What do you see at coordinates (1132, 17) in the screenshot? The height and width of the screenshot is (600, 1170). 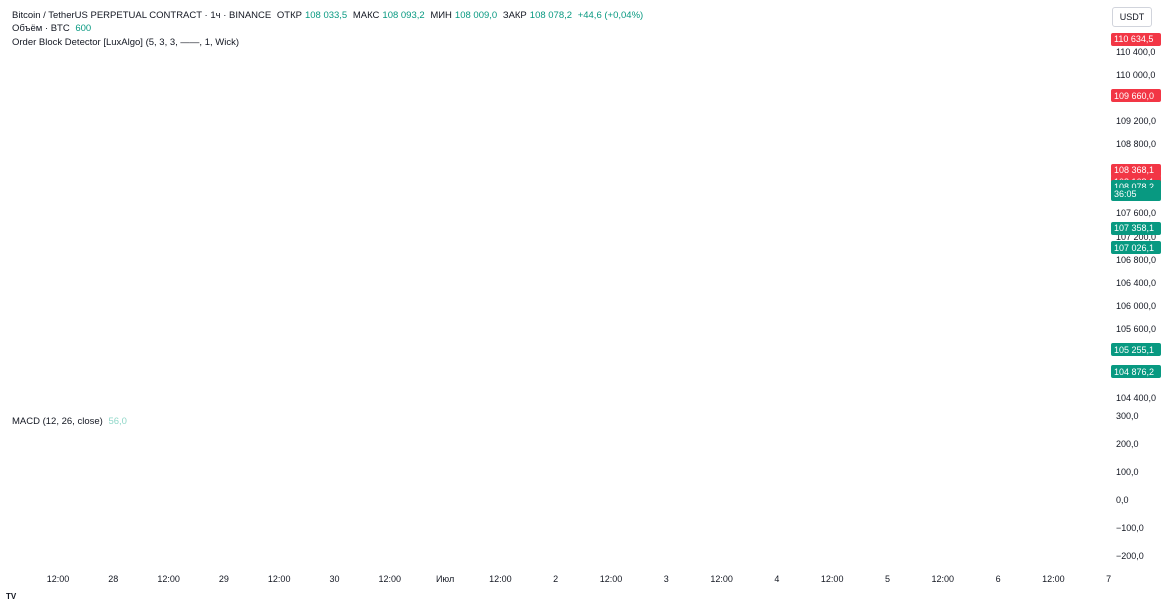 I see `currency-button: USDT` at bounding box center [1132, 17].